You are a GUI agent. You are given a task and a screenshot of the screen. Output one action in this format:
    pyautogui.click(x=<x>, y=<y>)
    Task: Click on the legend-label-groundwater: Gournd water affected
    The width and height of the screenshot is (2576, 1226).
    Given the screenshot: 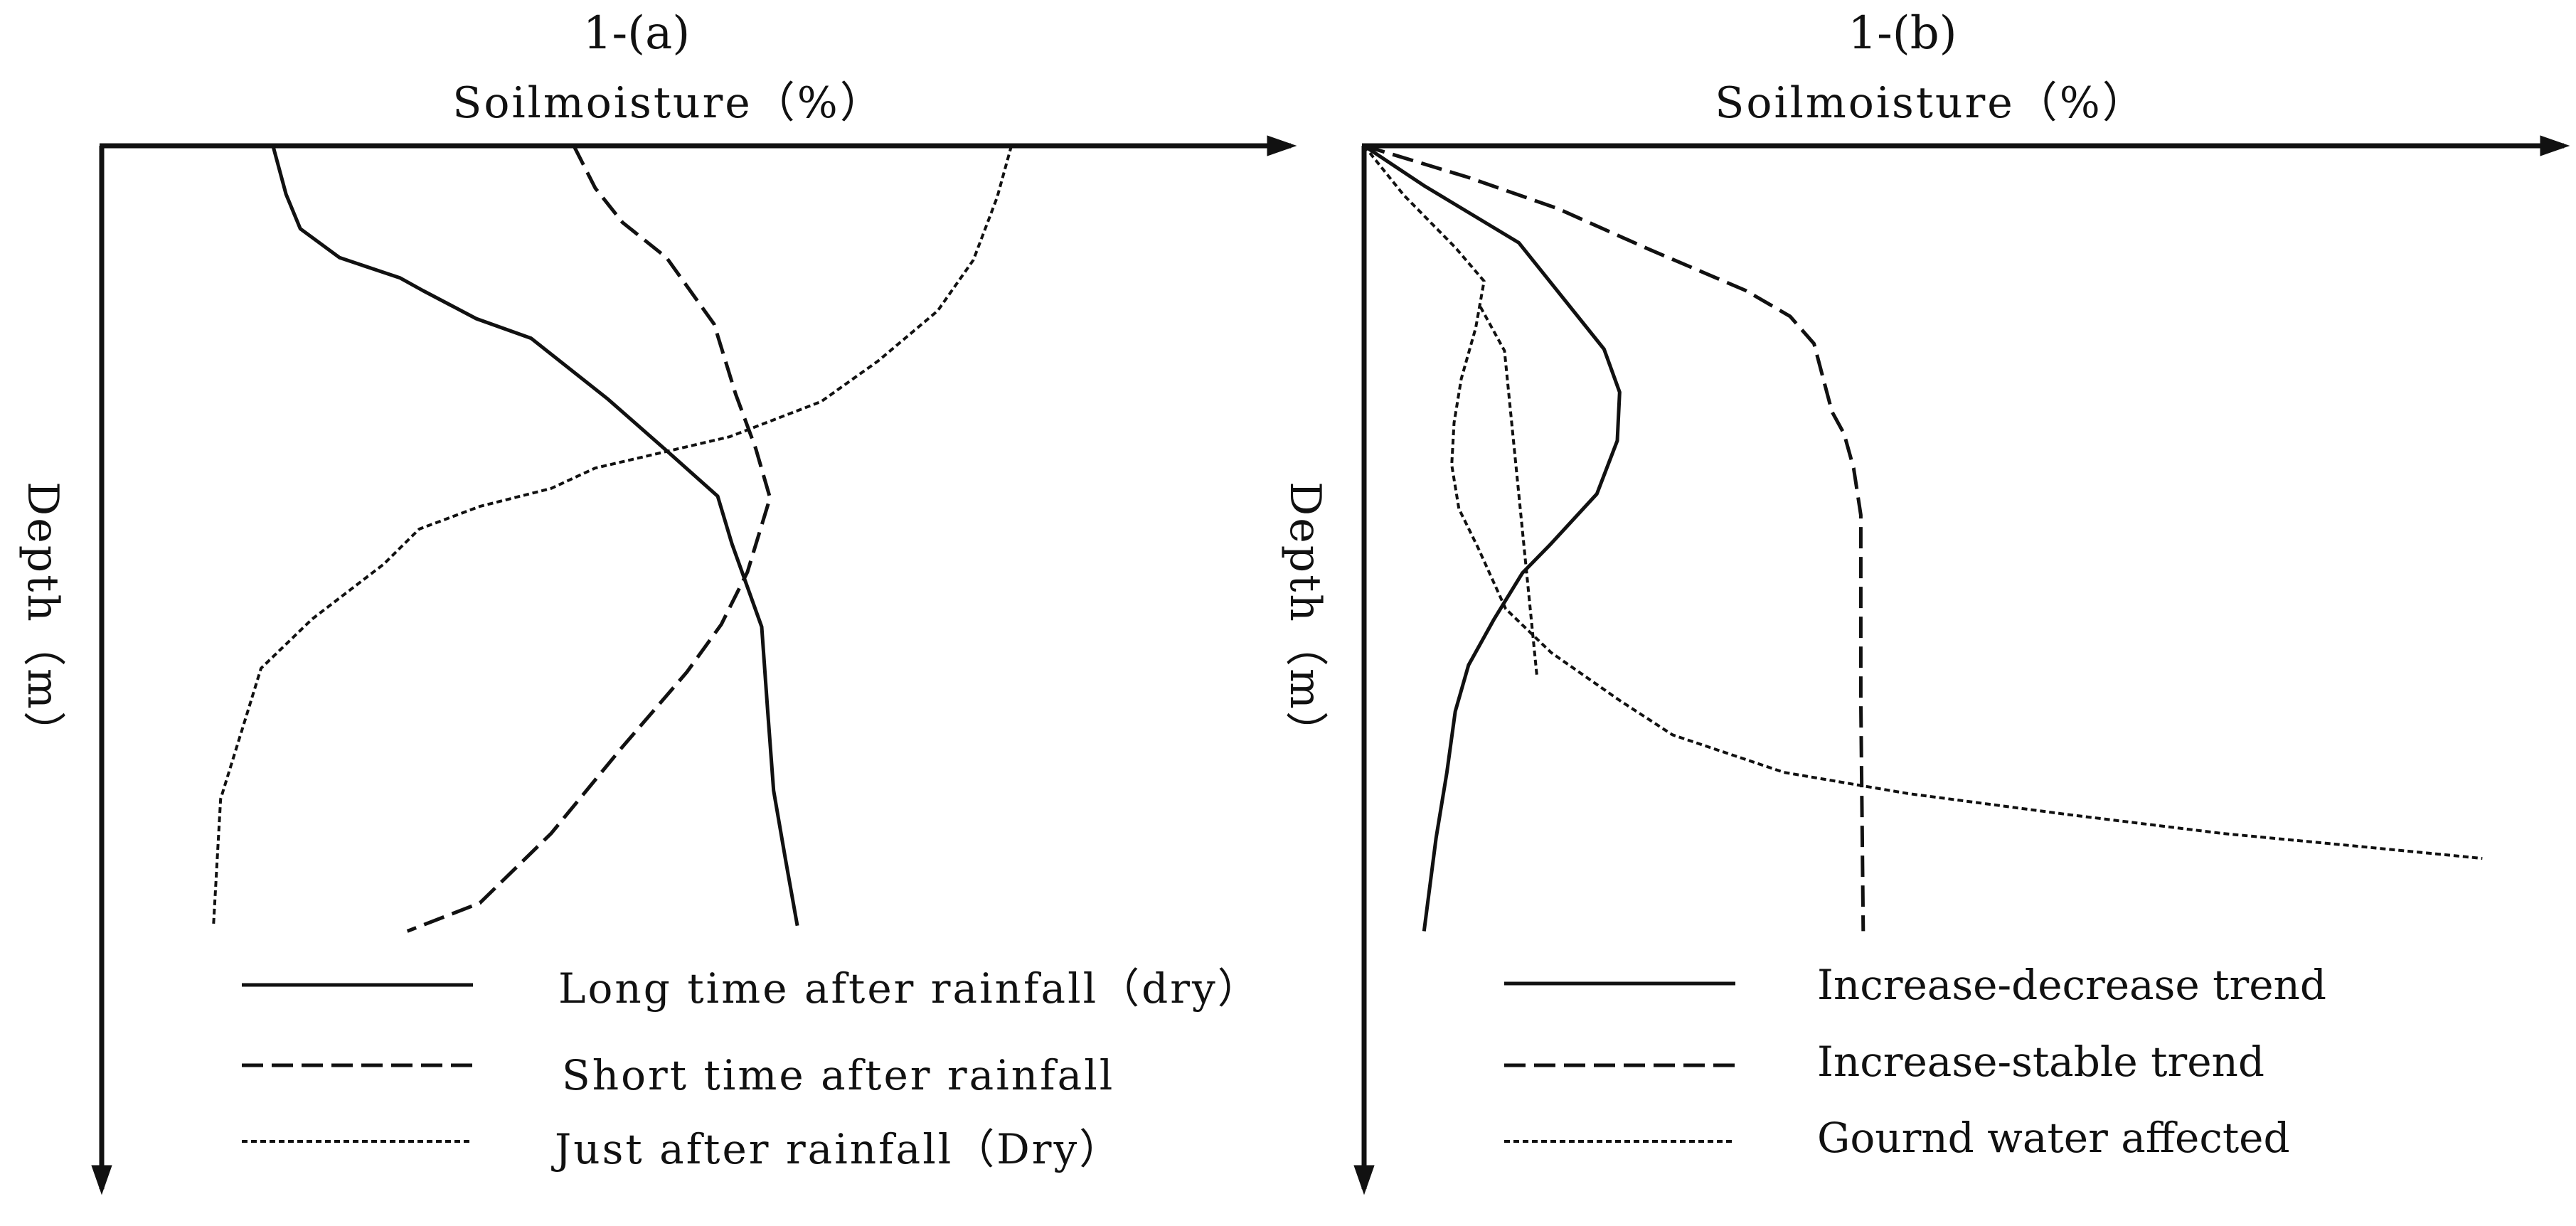 What is the action you would take?
    pyautogui.click(x=2053, y=1138)
    